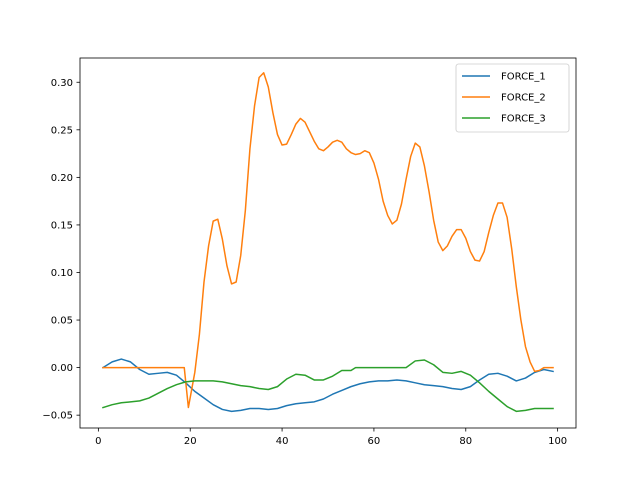 The height and width of the screenshot is (480, 640). I want to click on y-tick-label: 0.25, so click(62, 130).